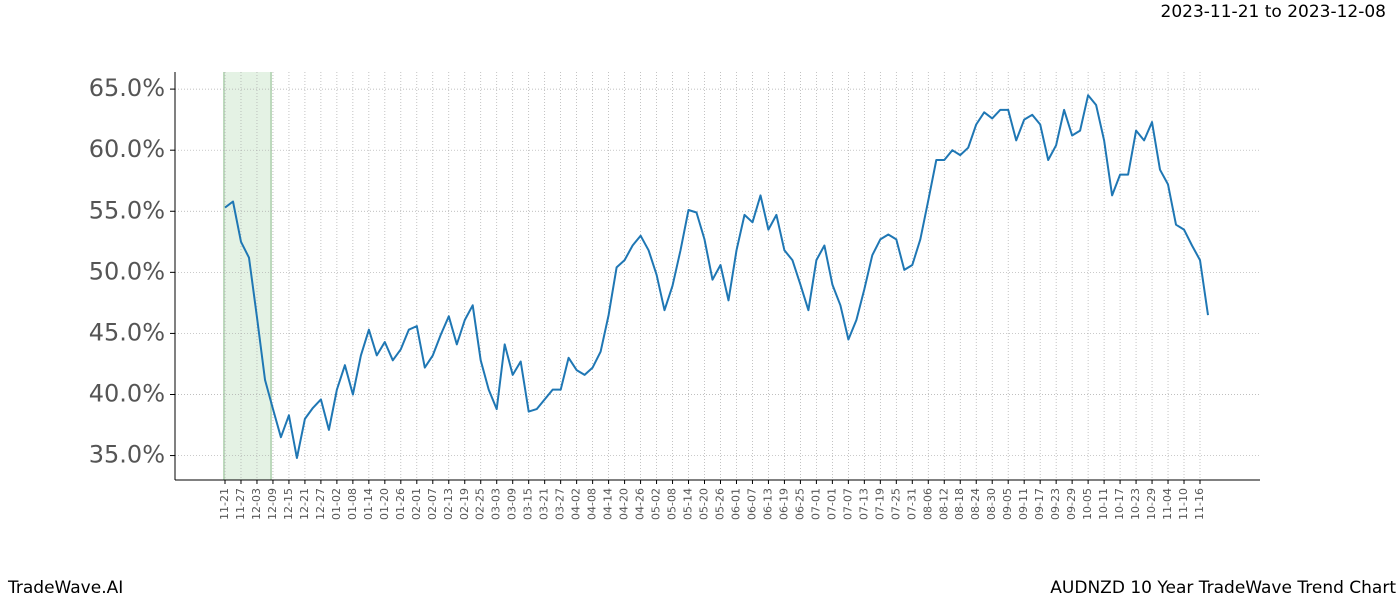  I want to click on x-tick-label: 03-09, so click(512, 504).